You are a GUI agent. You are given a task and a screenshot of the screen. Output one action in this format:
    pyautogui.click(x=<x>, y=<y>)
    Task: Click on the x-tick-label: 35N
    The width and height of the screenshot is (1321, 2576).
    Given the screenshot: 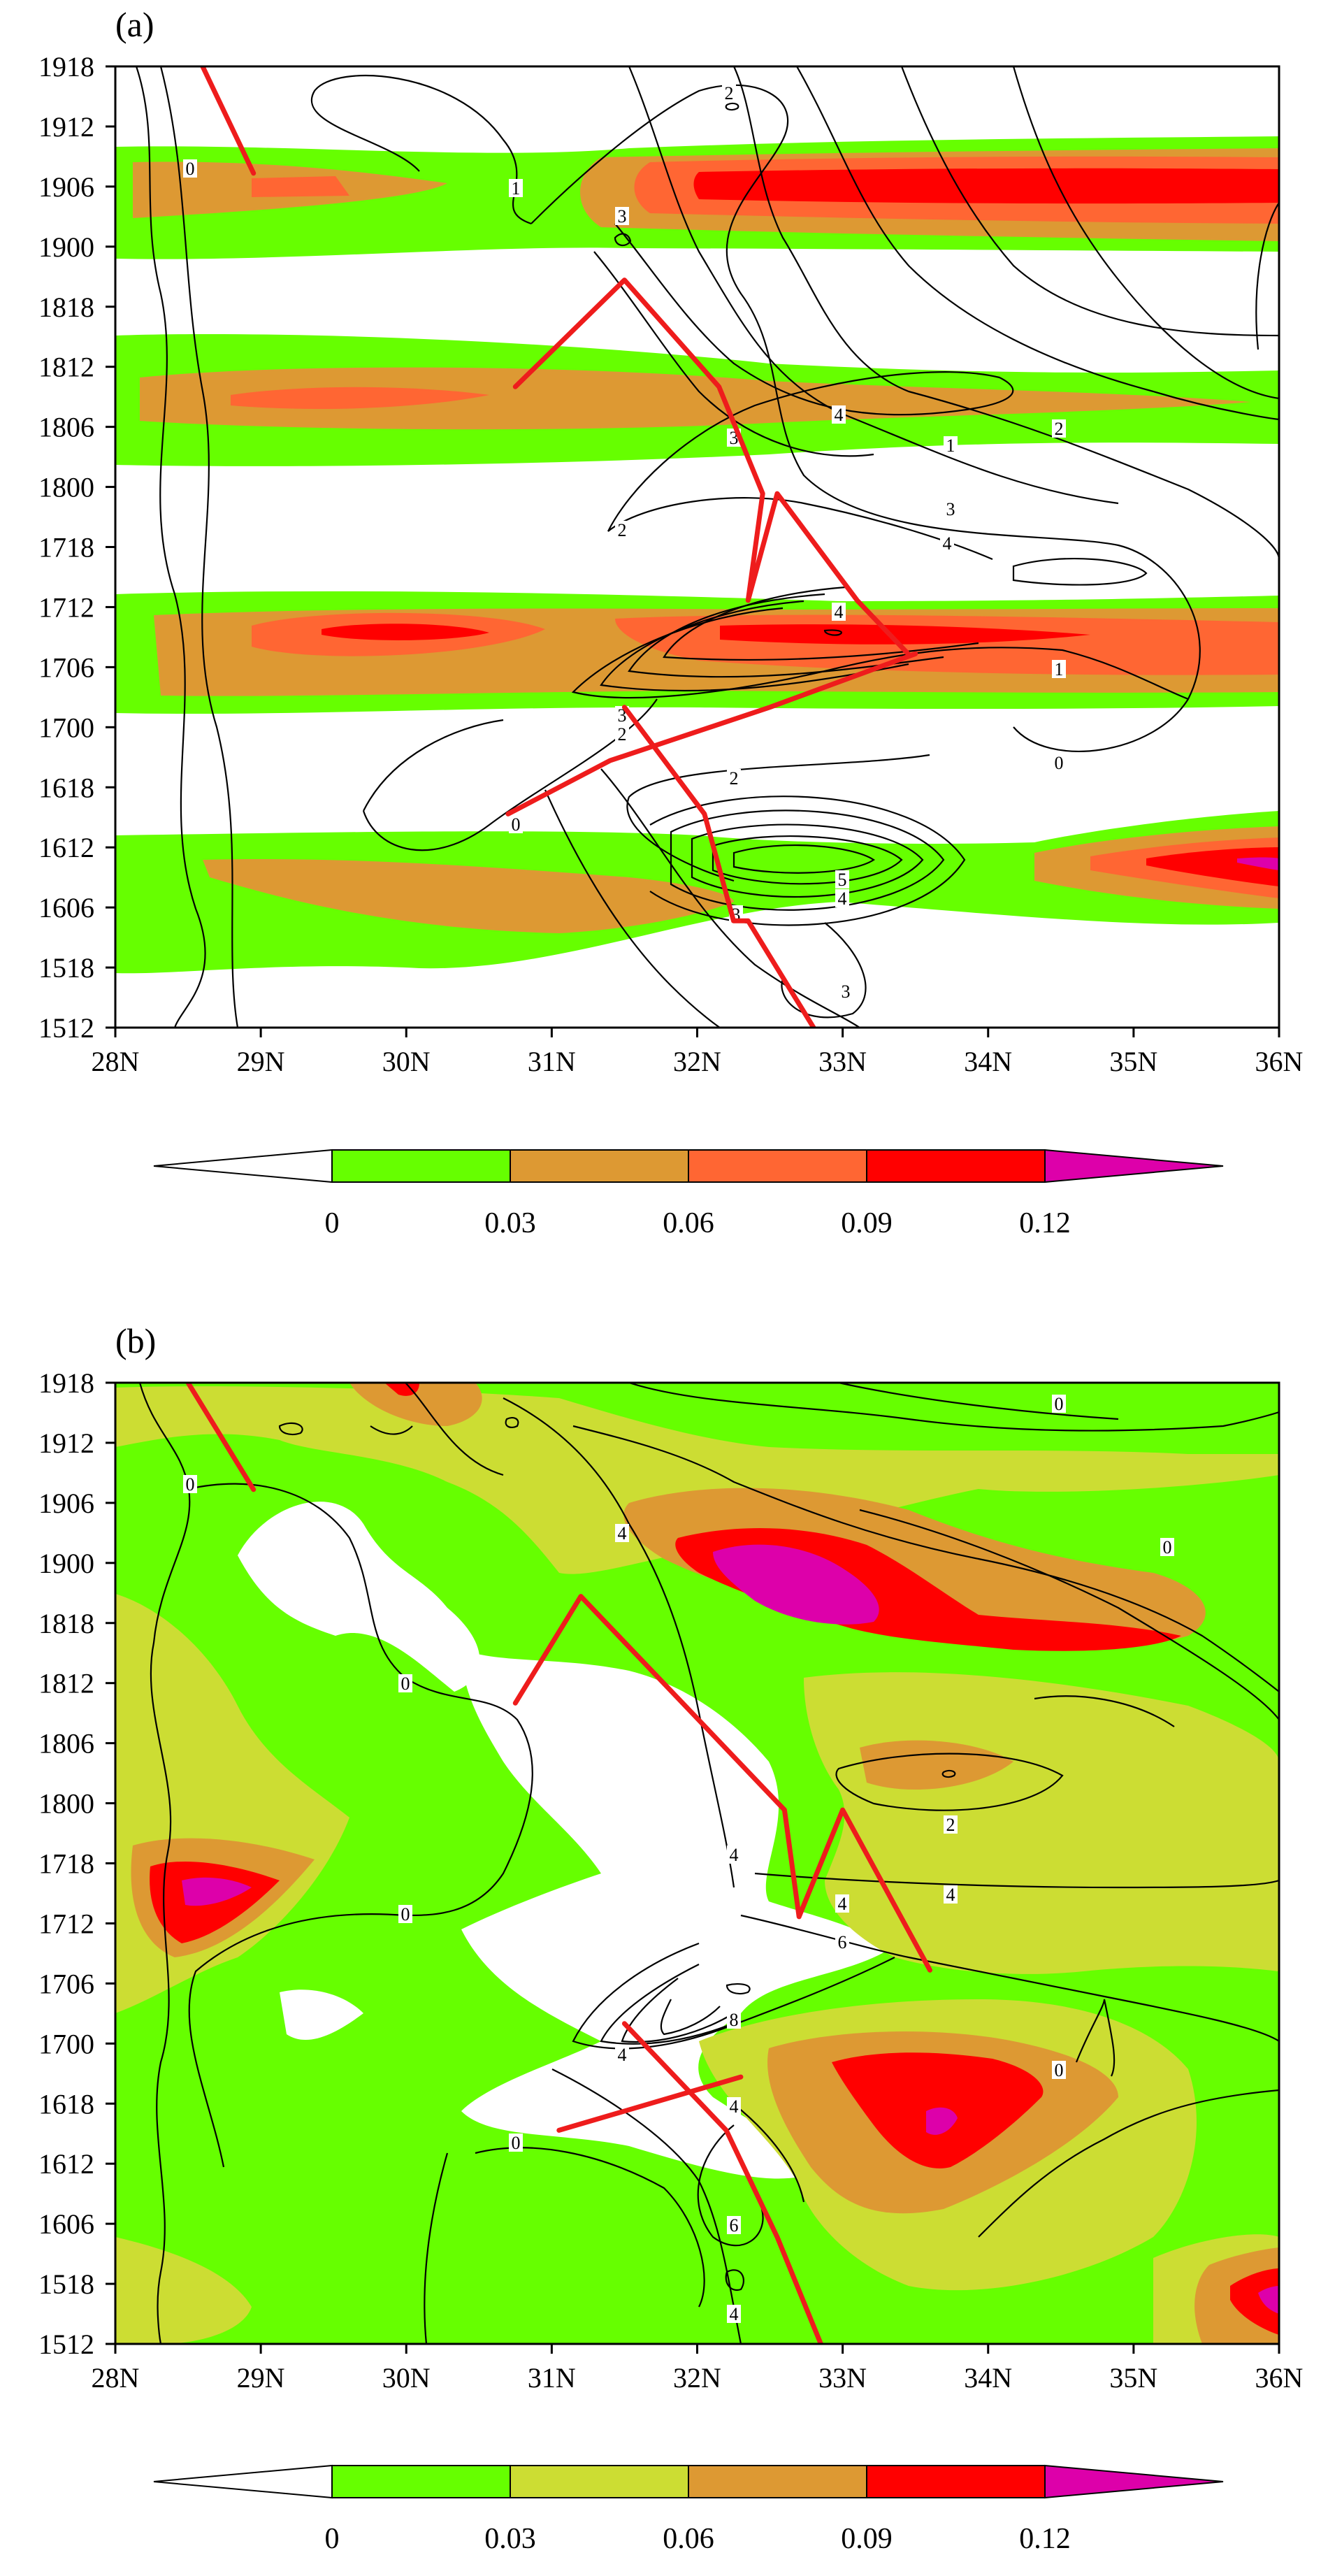 What is the action you would take?
    pyautogui.click(x=1133, y=2378)
    